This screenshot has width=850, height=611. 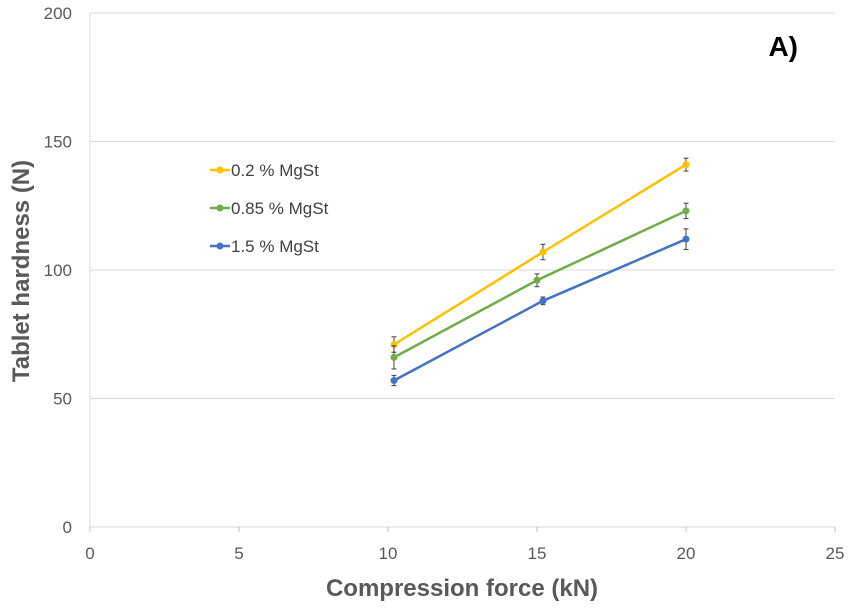 I want to click on x-axis-title: Compression force (kN), so click(x=462, y=588).